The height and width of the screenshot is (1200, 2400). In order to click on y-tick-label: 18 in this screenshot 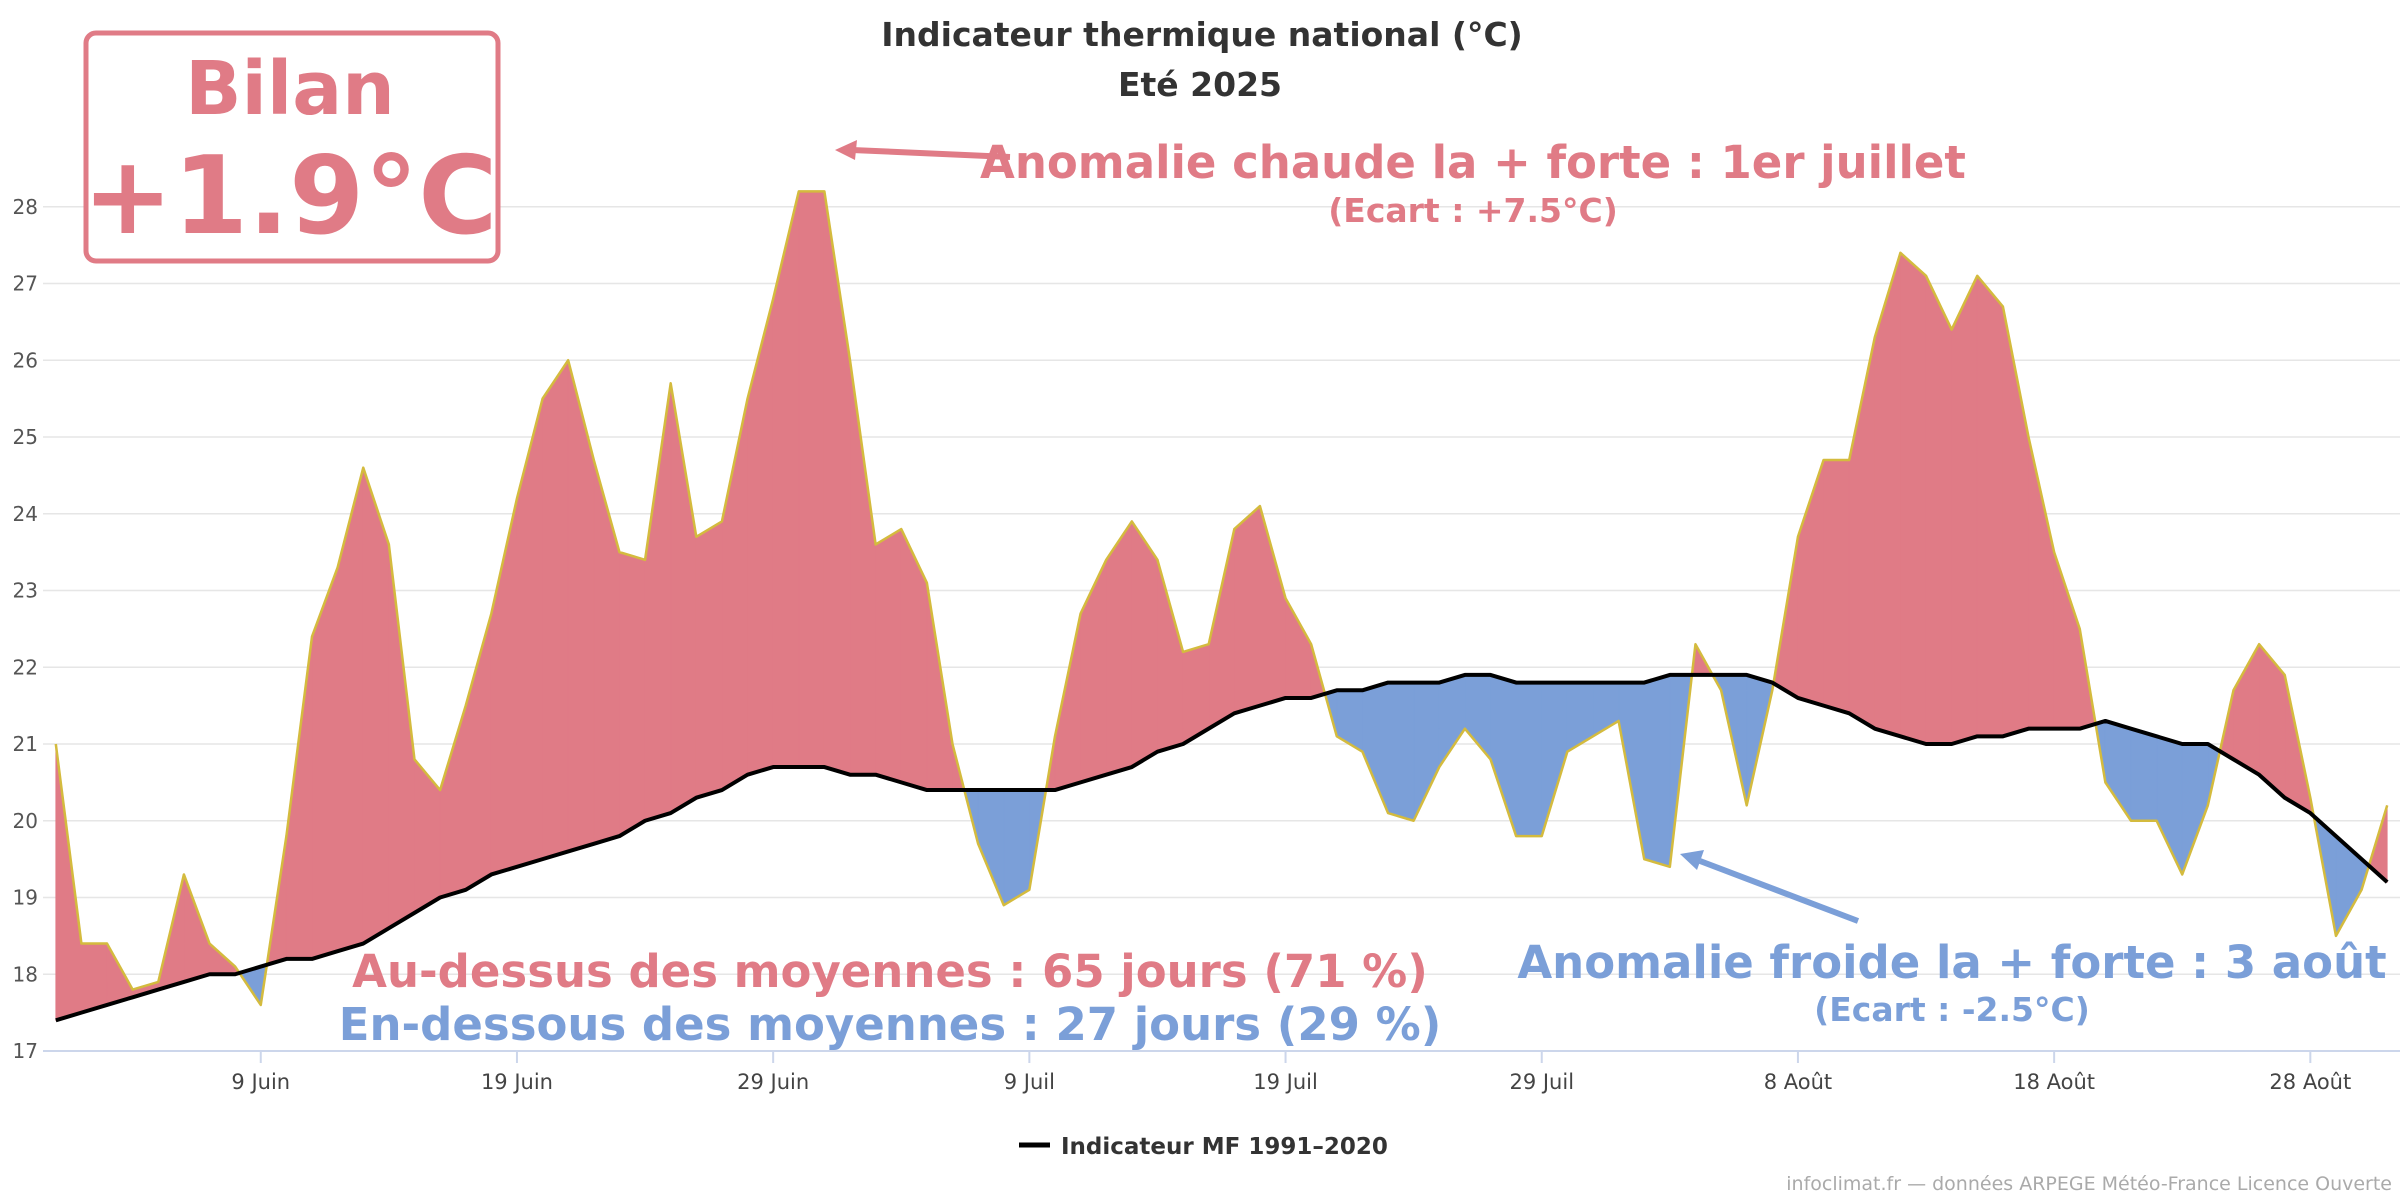, I will do `click(25, 974)`.